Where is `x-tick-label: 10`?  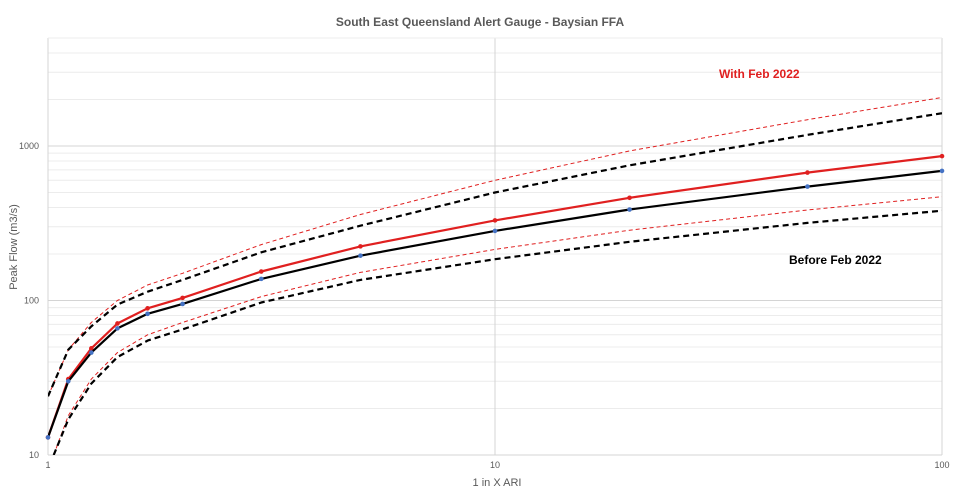
x-tick-label: 10 is located at coordinates (495, 465).